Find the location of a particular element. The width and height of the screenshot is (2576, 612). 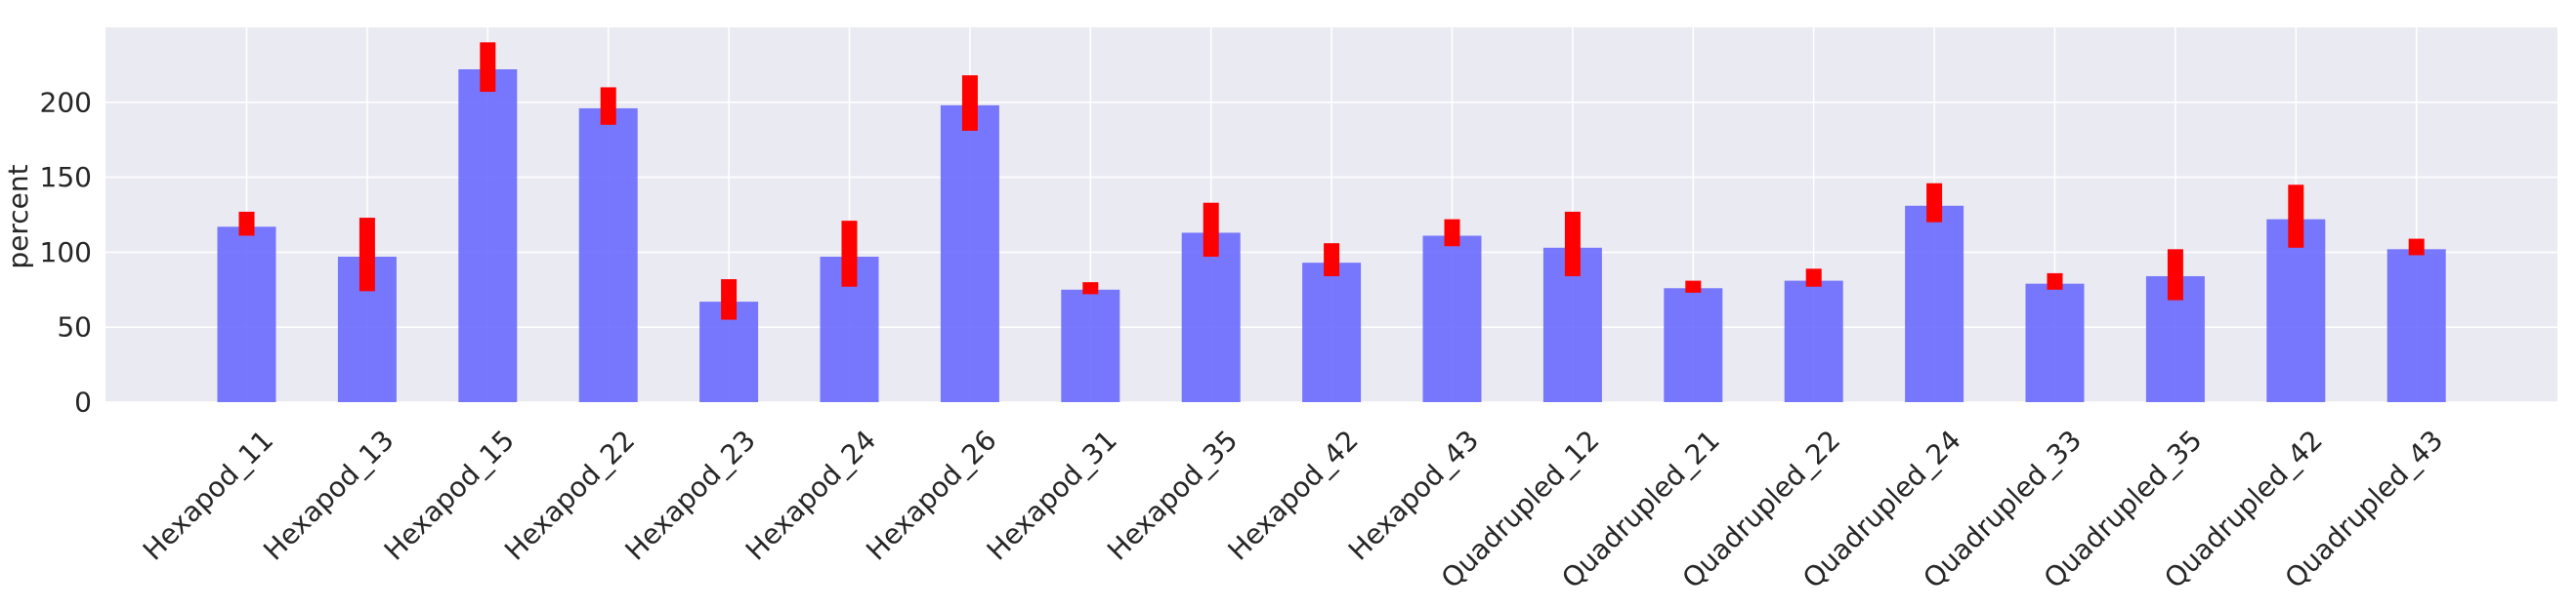

y-tick-label: 200 is located at coordinates (66, 102).